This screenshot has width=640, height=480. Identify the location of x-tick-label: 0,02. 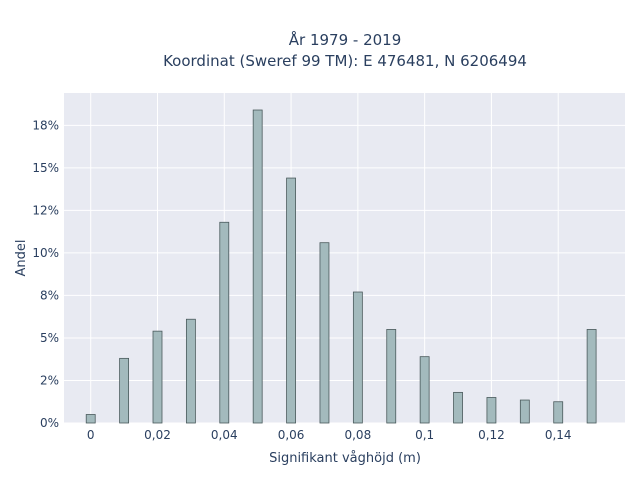
(157, 435).